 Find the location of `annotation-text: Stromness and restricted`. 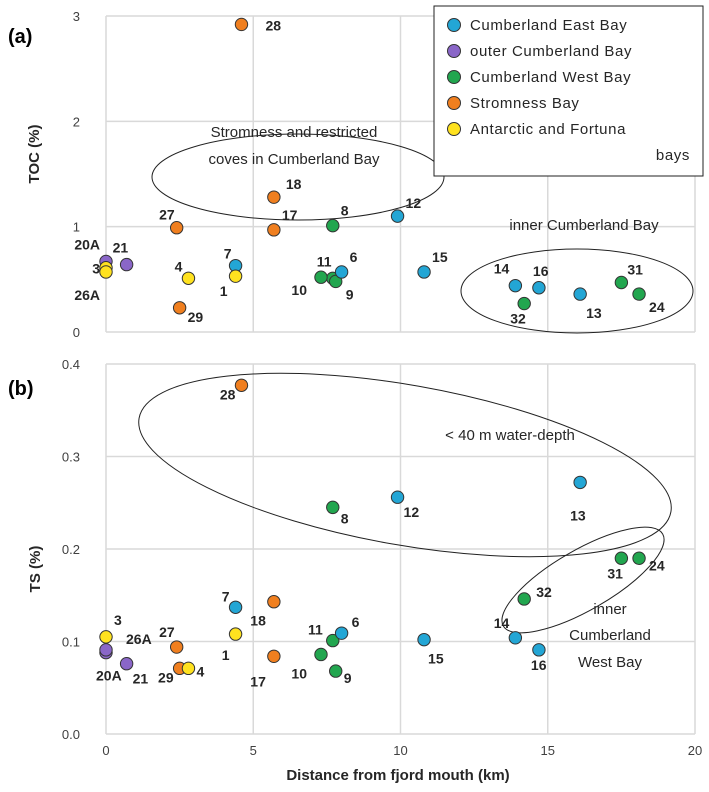

annotation-text: Stromness and restricted is located at coordinates (294, 132).